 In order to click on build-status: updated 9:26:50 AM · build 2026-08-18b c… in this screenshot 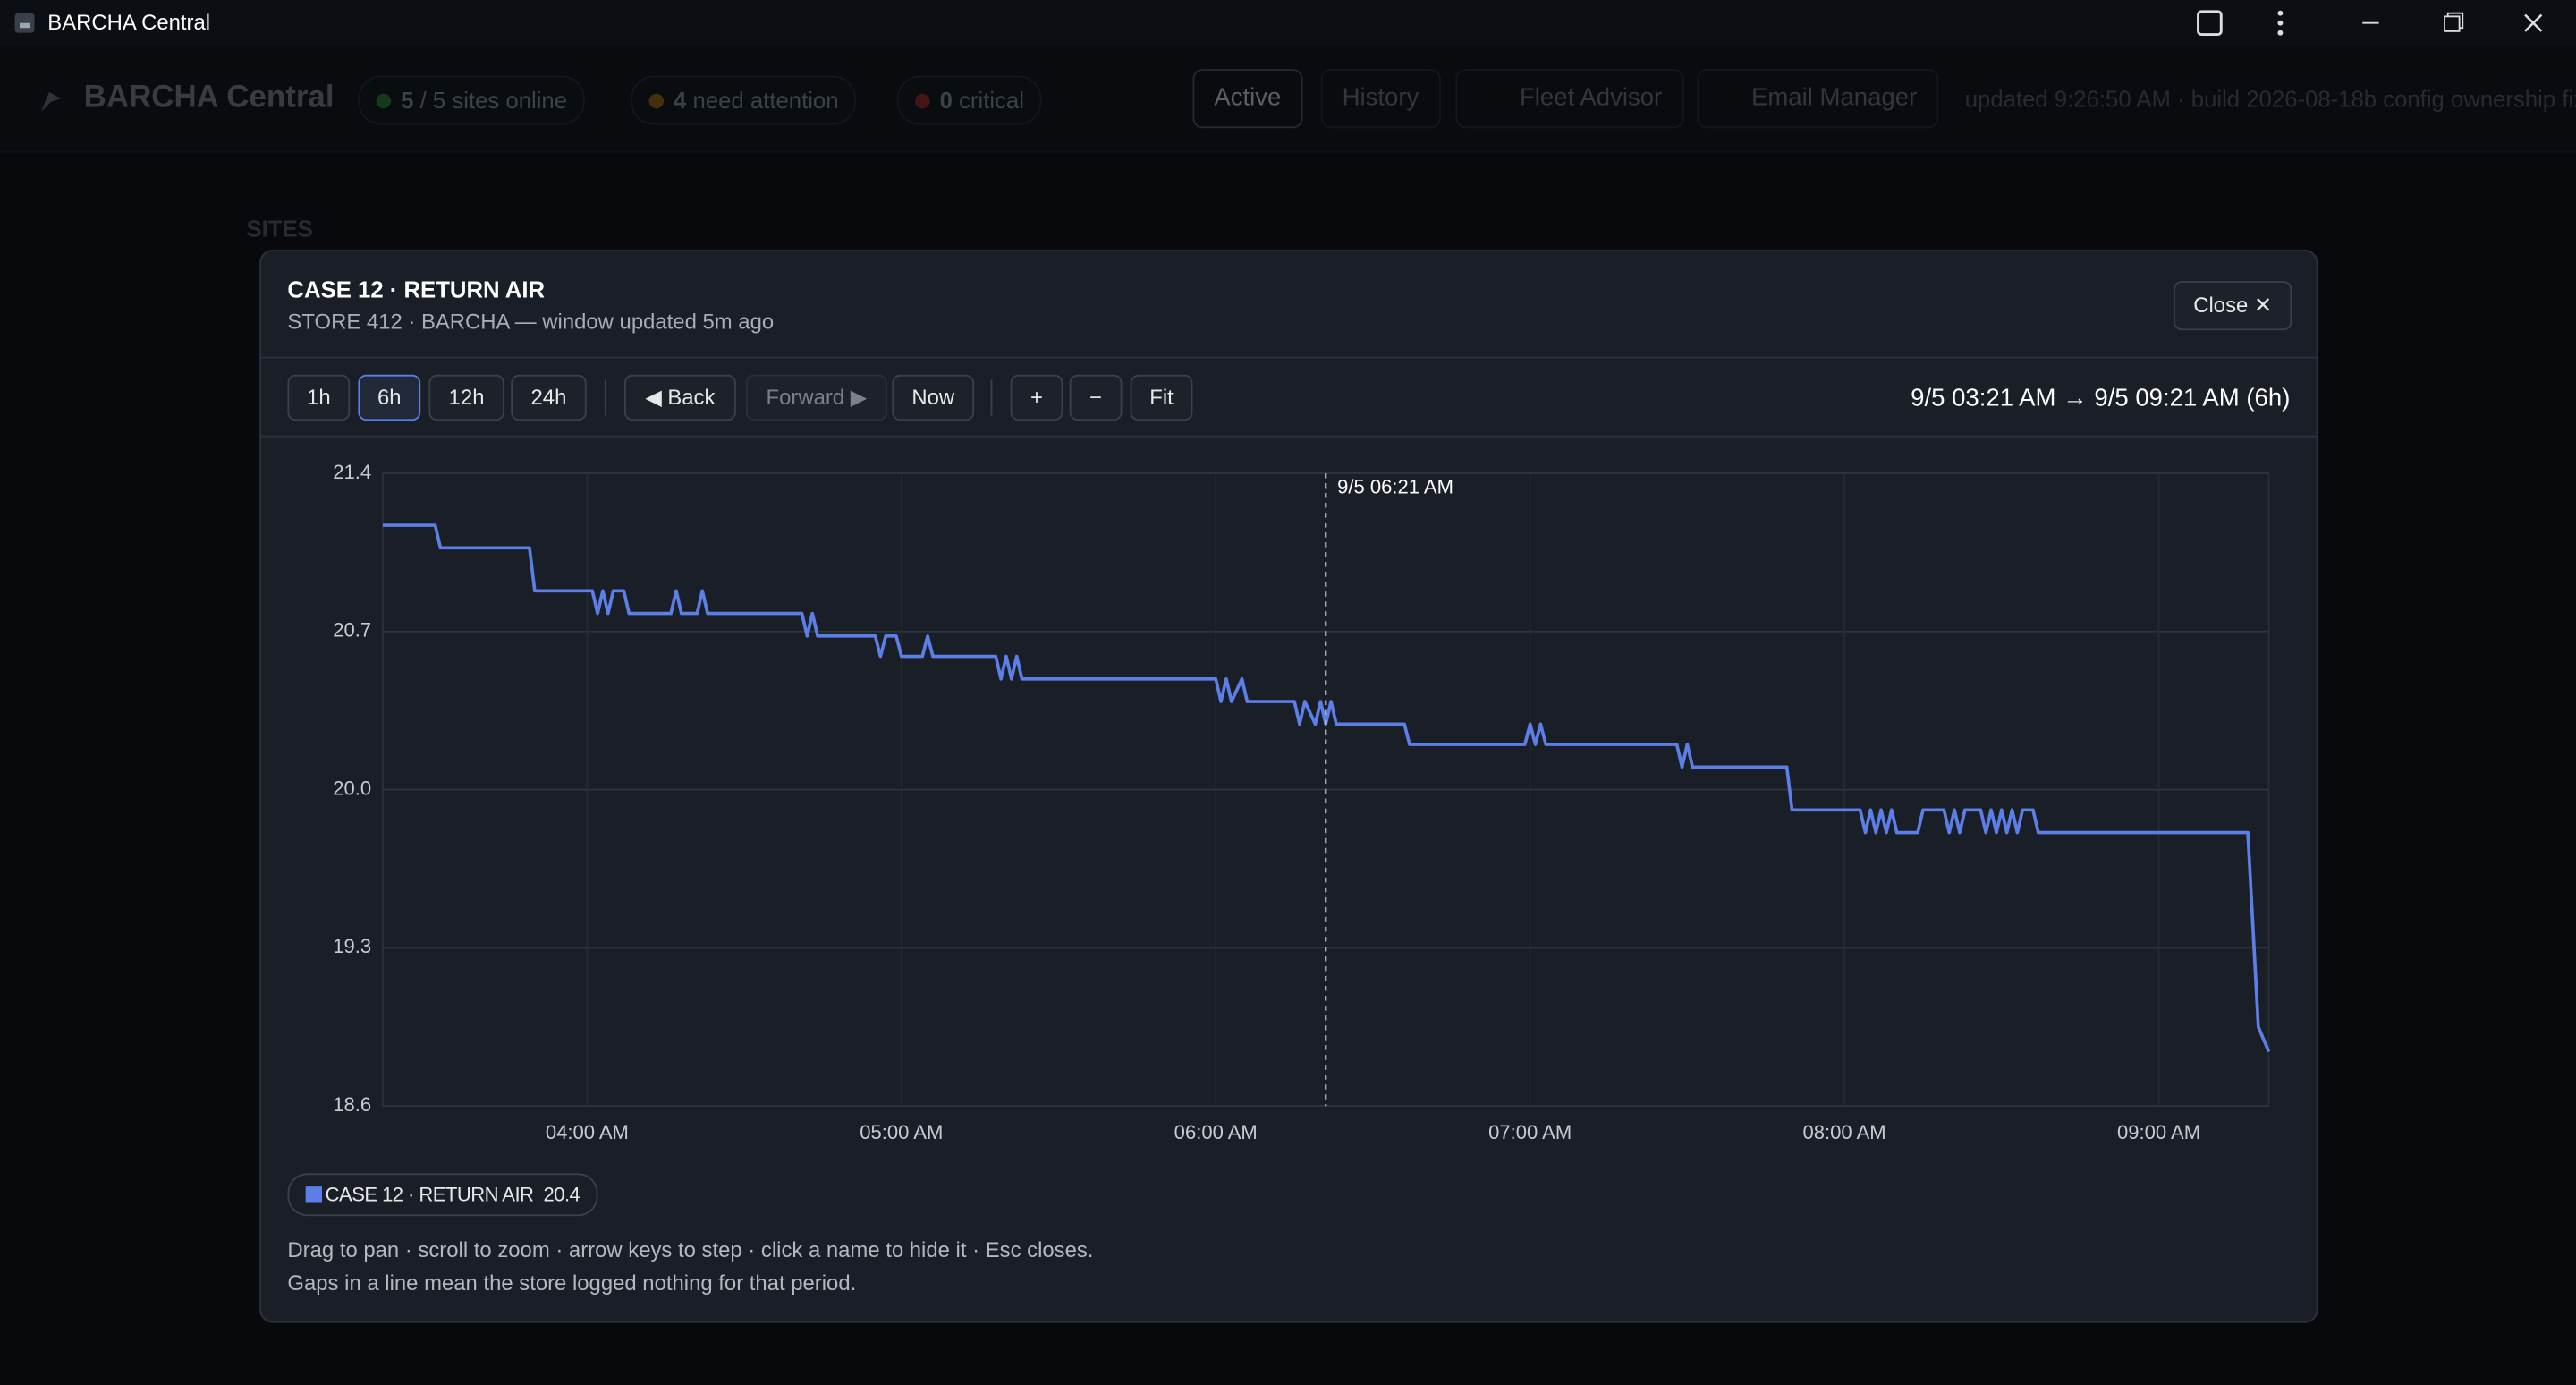, I will do `click(2270, 98)`.